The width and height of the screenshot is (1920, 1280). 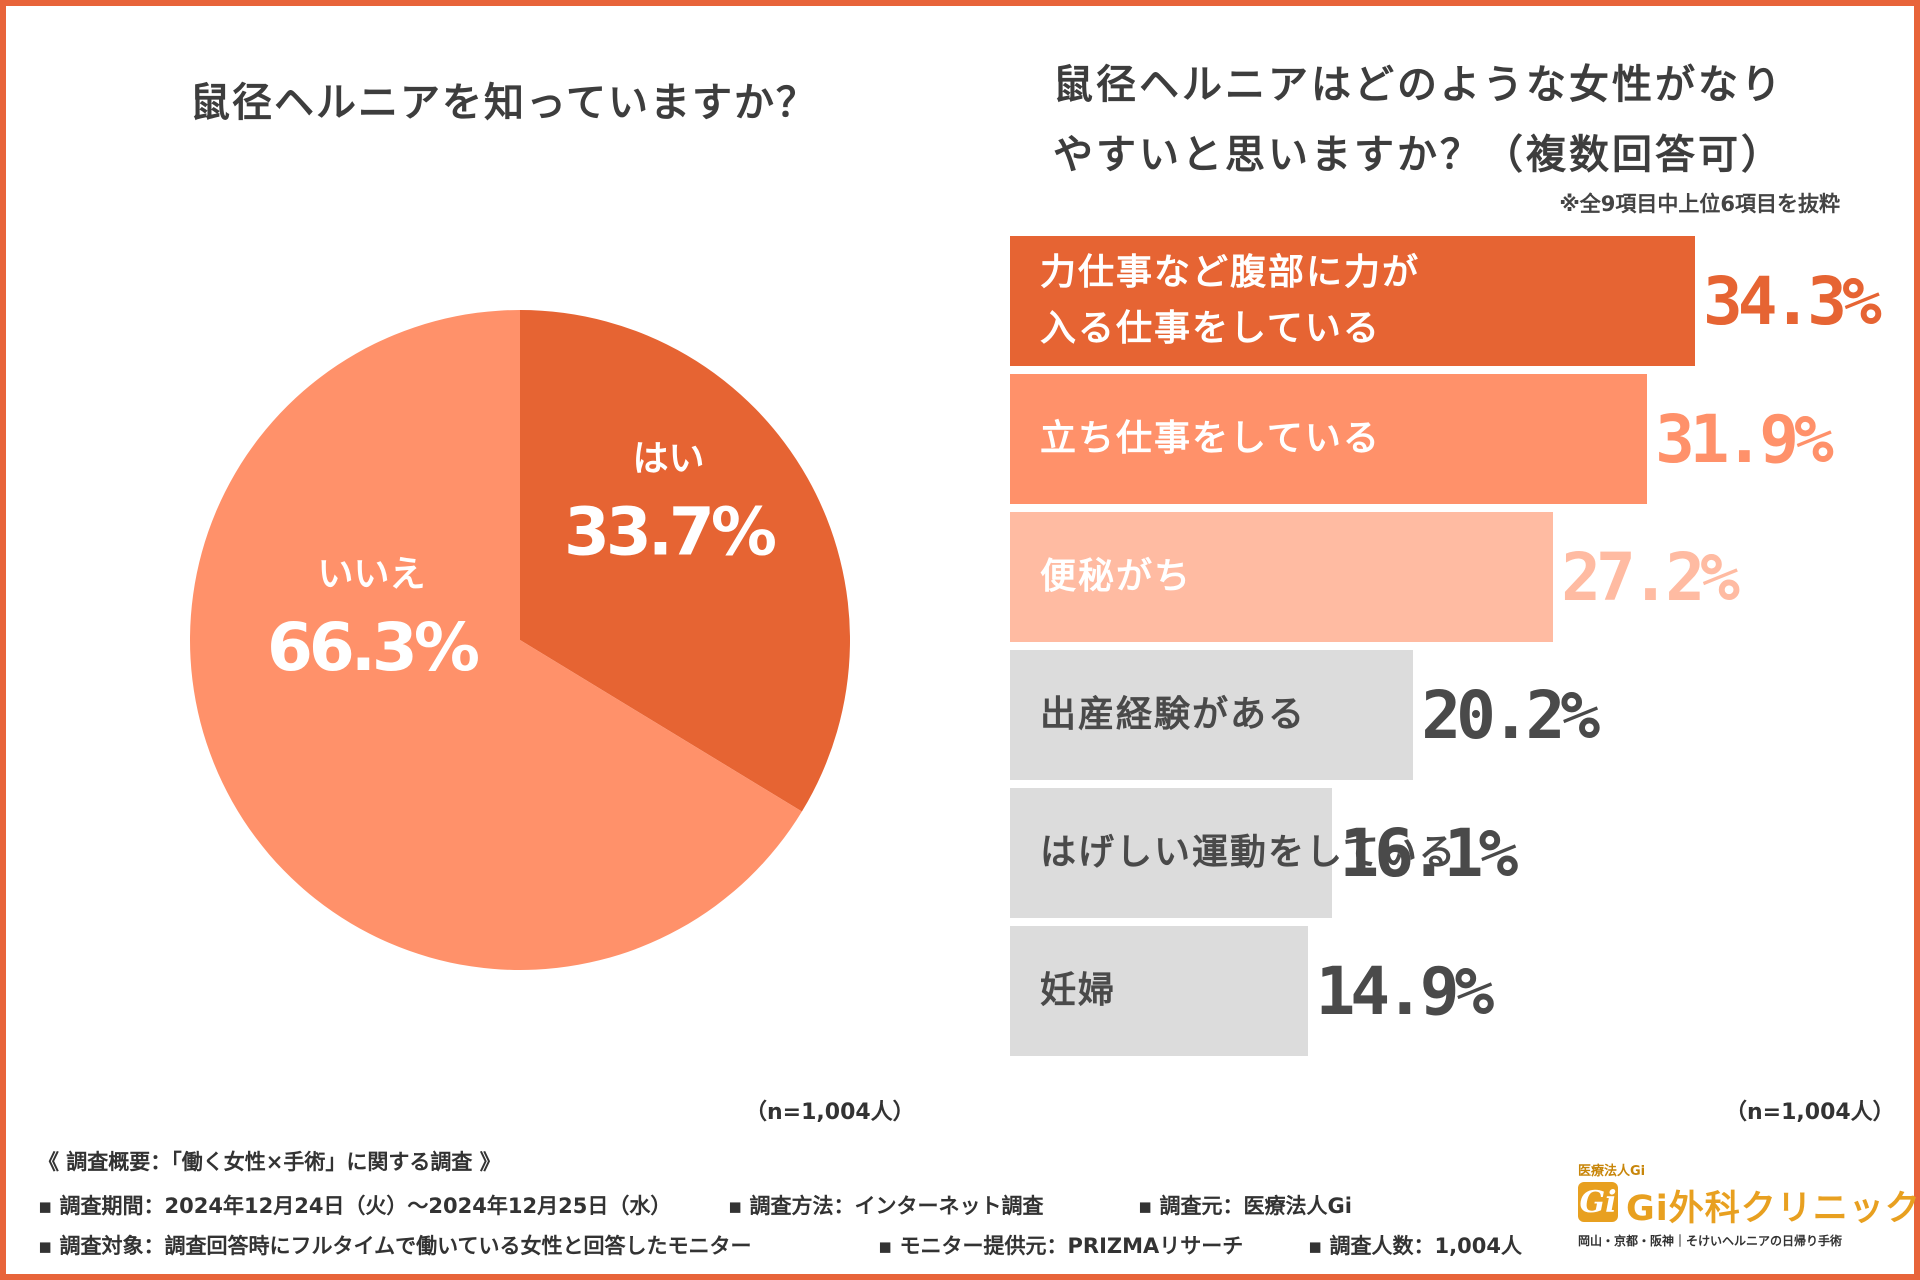 I want to click on bar-label: はげしい運動をしている, so click(x=1248, y=852).